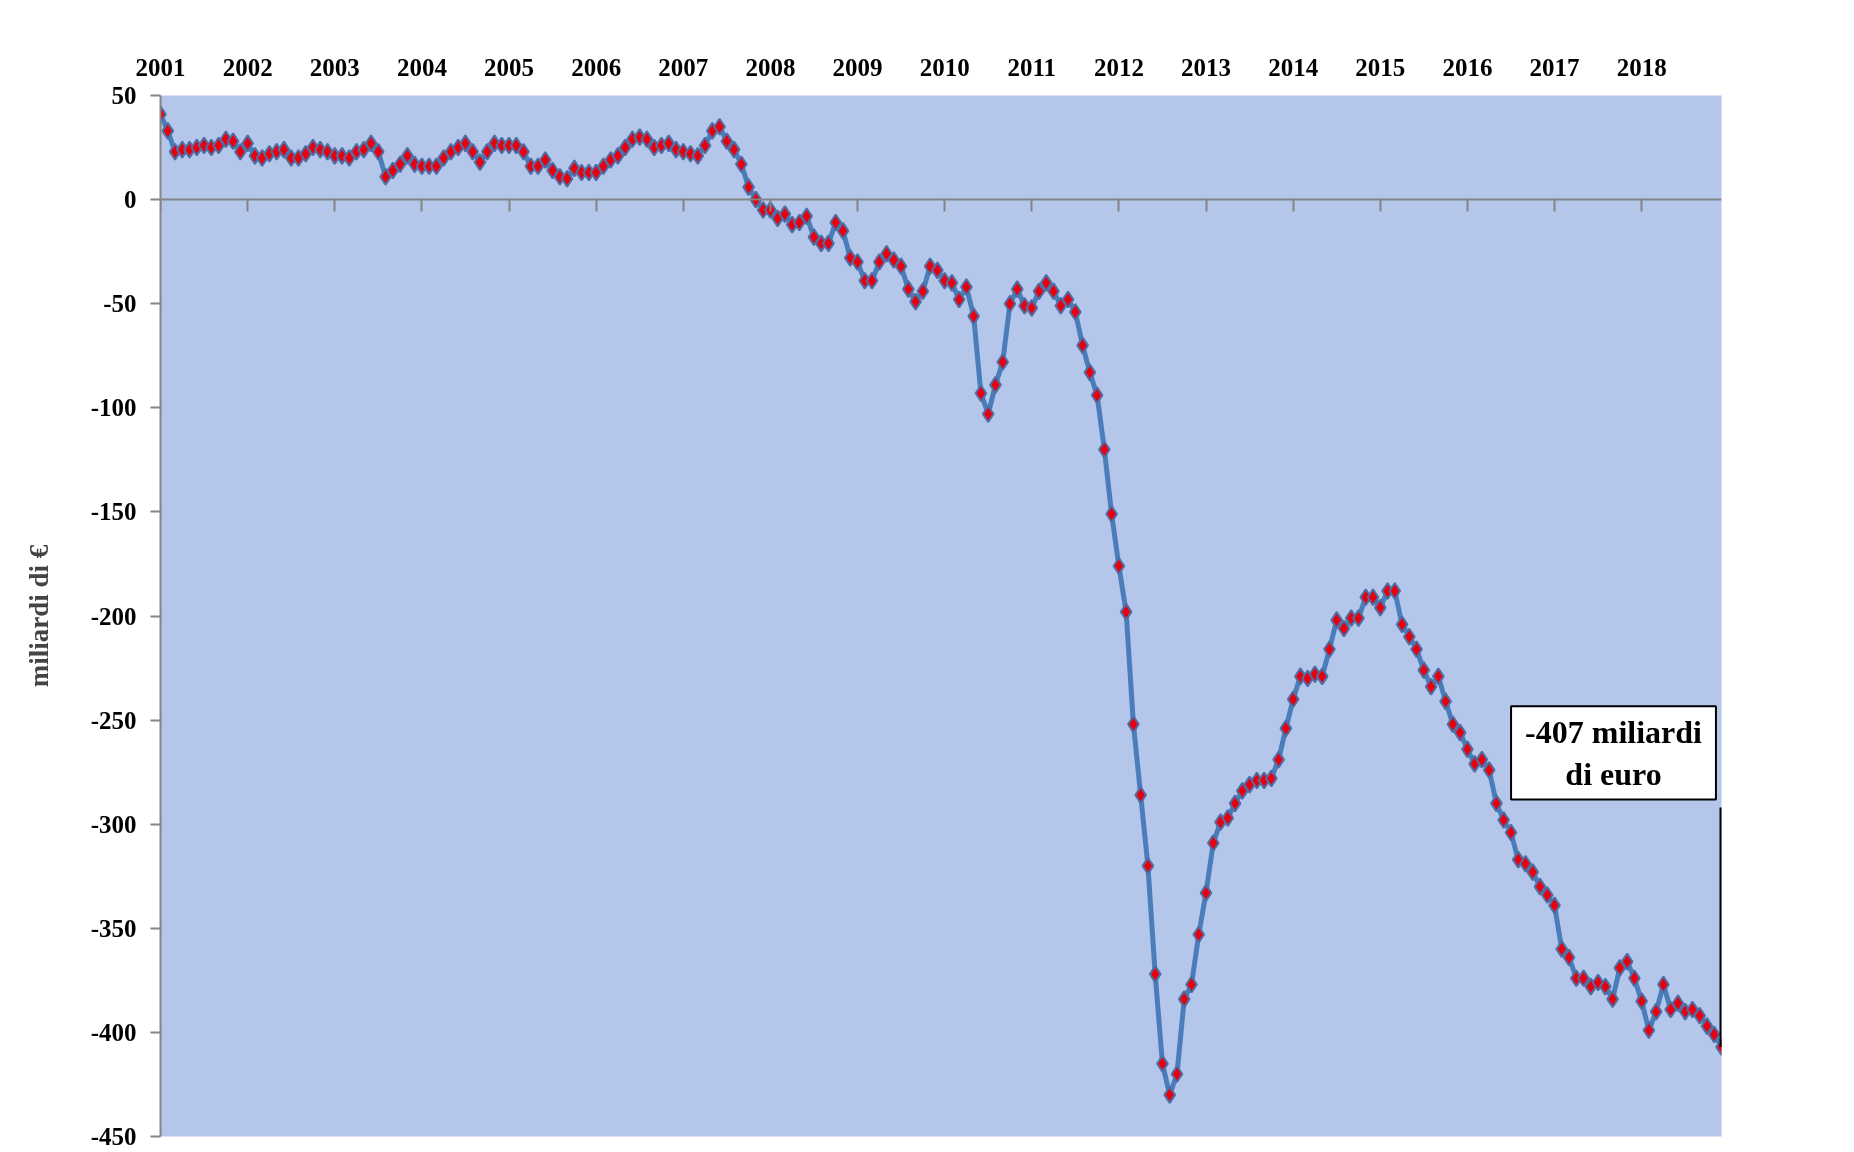  Describe the element at coordinates (422, 67) in the screenshot. I see `x-tick-label: 2004` at that location.